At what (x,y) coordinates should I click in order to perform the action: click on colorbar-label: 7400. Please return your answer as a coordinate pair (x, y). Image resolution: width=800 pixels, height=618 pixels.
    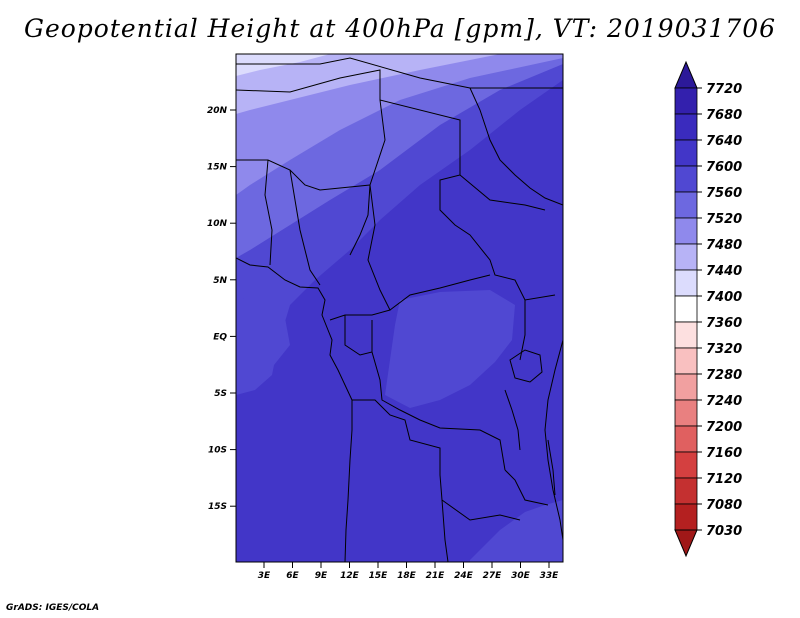
    Looking at the image, I should click on (724, 297).